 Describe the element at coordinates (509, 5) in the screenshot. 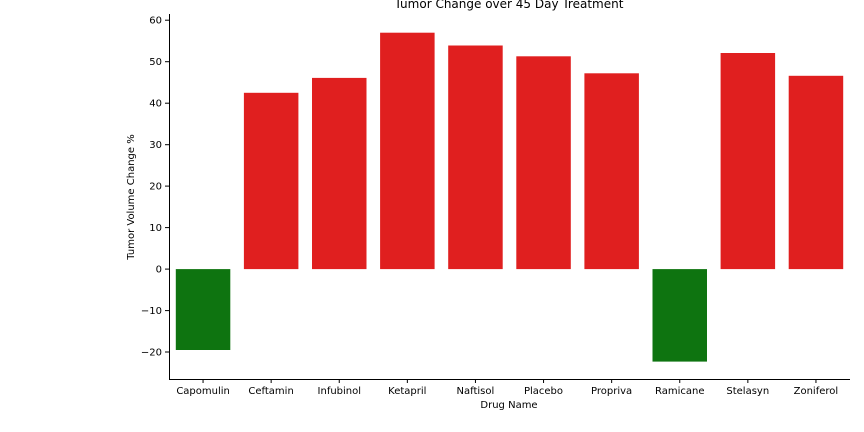

I see `chart-title: Tumor Change over 45 Day Treatment` at that location.